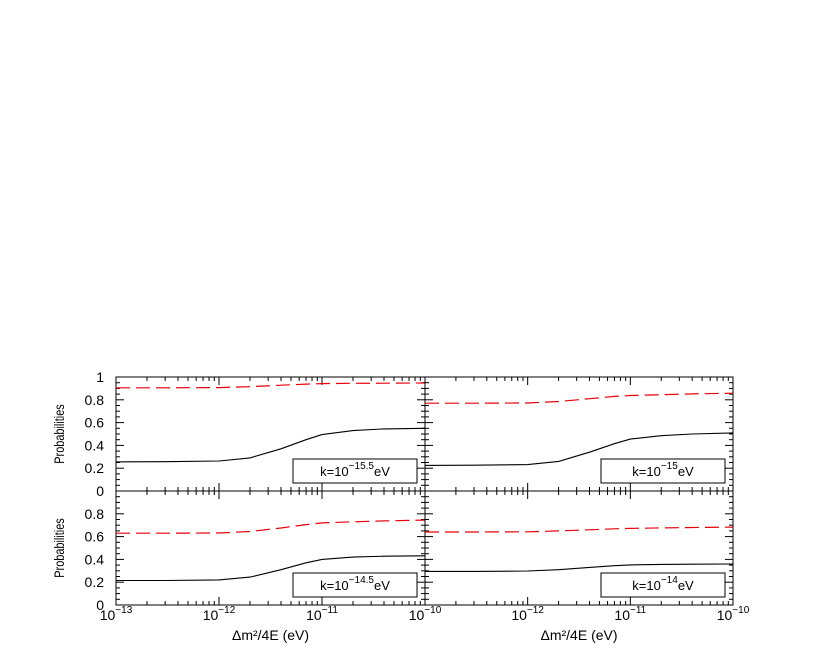 Image resolution: width=817 pixels, height=654 pixels. I want to click on k-label-exponent: −15, so click(669, 466).